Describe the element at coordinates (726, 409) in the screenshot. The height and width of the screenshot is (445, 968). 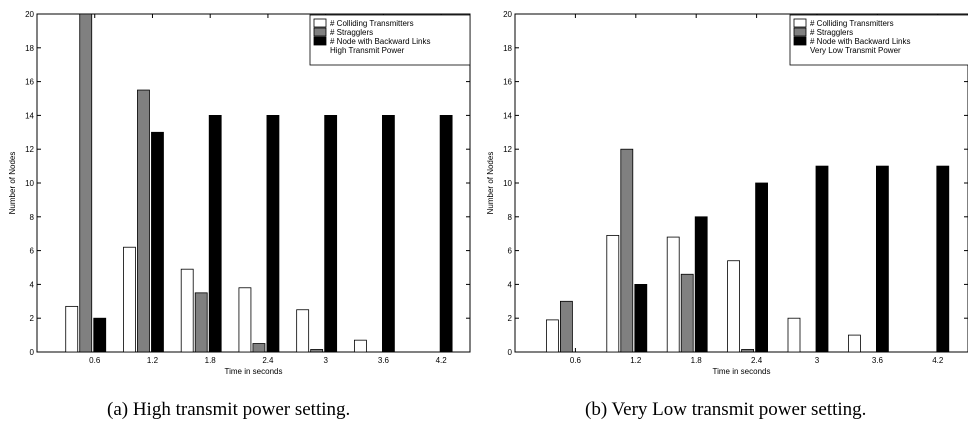
I see `caption-very-low-transmit-power: (b) Very Low transmit power setting.` at that location.